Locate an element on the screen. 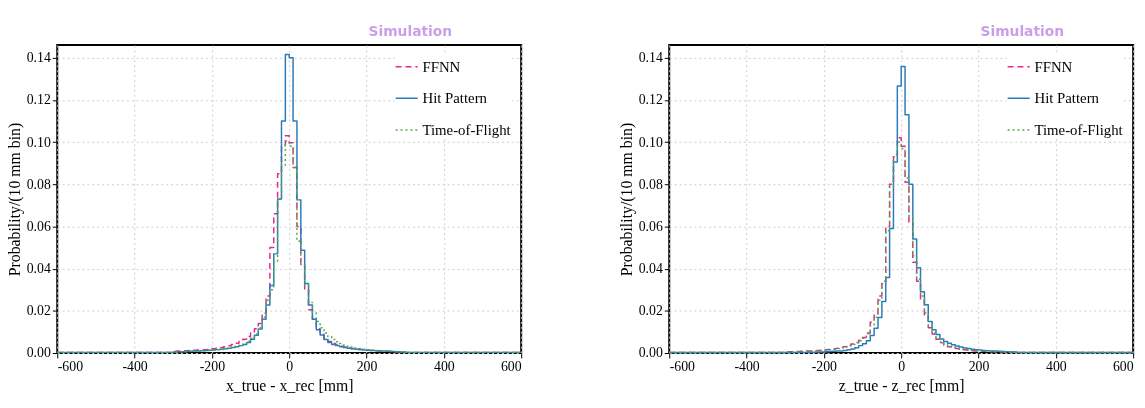 The height and width of the screenshot is (408, 1145). x-axis-title: z_true - z_rec [mm] is located at coordinates (901, 386).